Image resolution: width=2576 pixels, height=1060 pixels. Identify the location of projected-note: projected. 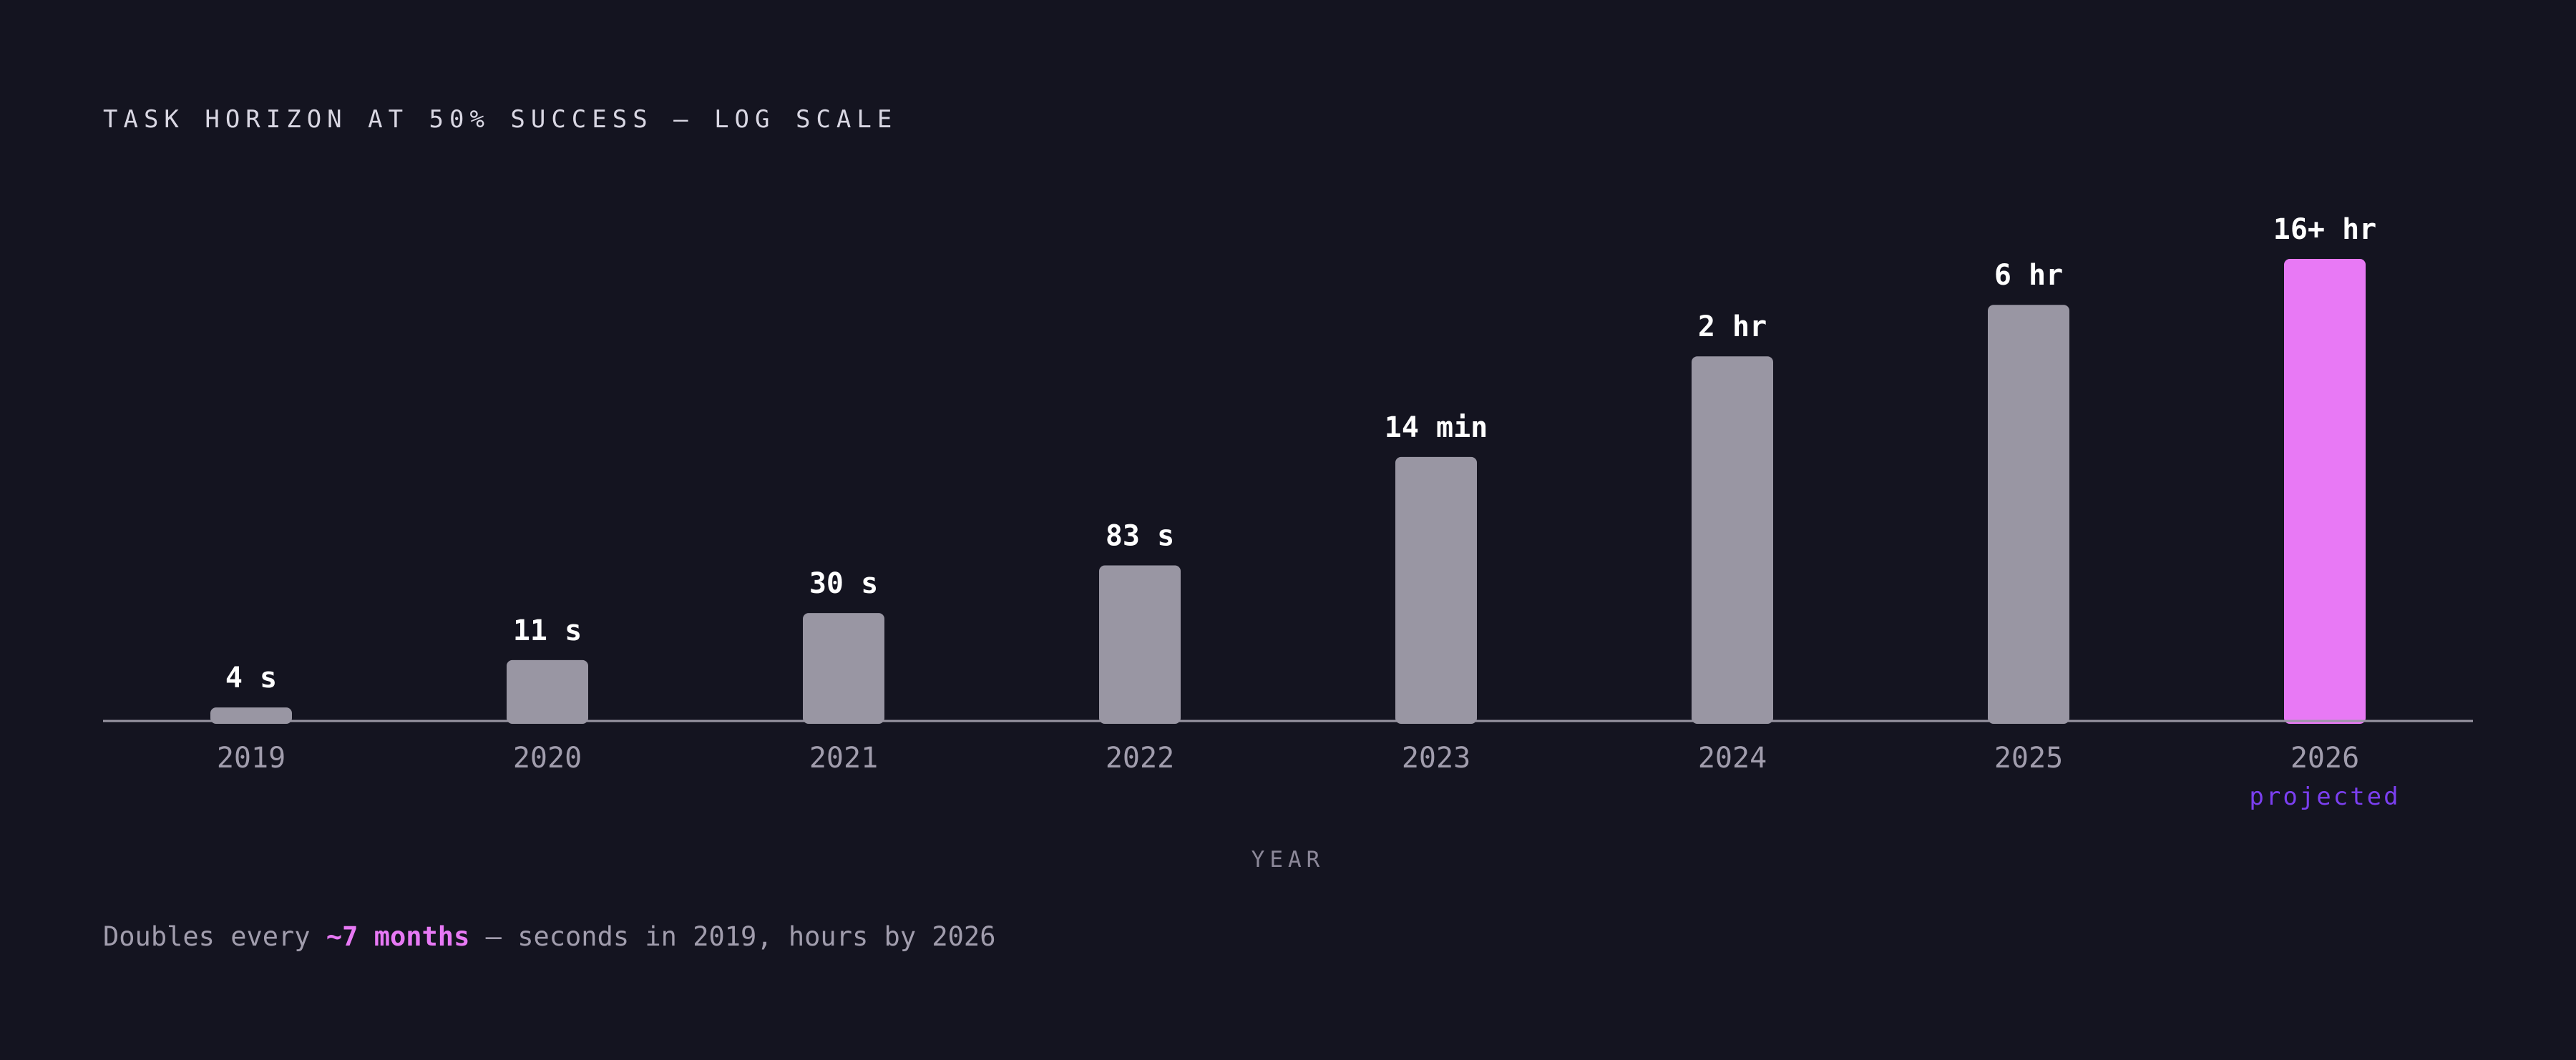
(2324, 796).